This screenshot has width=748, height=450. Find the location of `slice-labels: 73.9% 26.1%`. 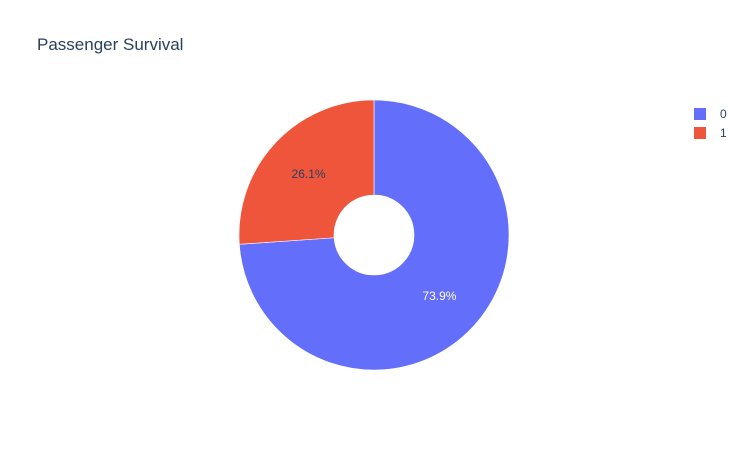

slice-labels: 73.9% 26.1% is located at coordinates (374, 235).